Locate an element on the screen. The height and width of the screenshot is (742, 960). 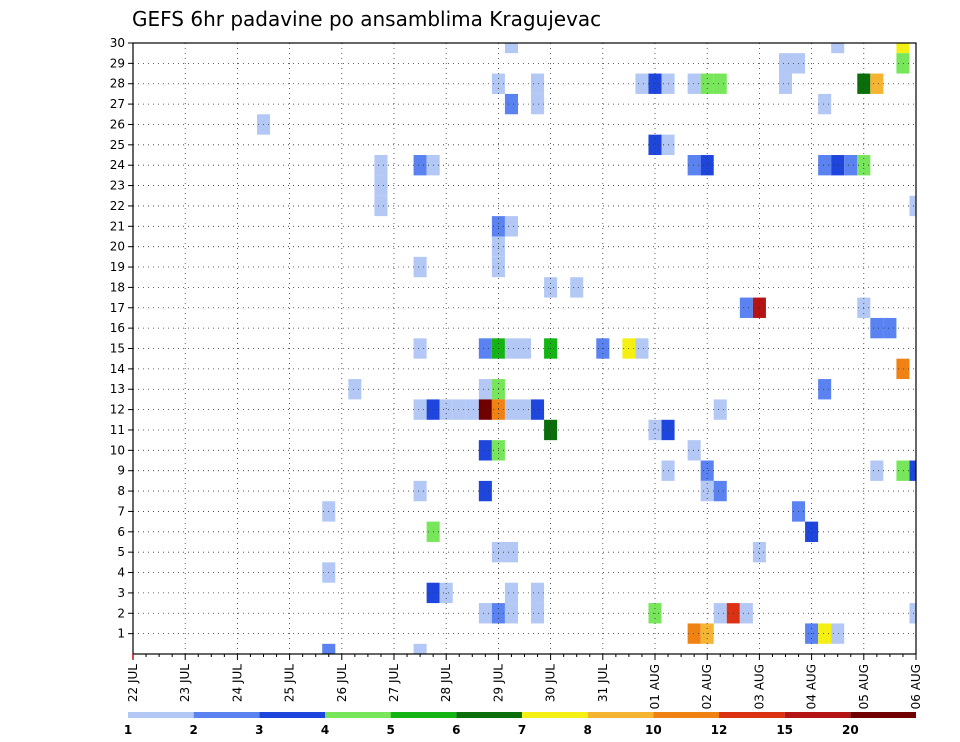
x-tick-label: 26 JUL is located at coordinates (342, 683).